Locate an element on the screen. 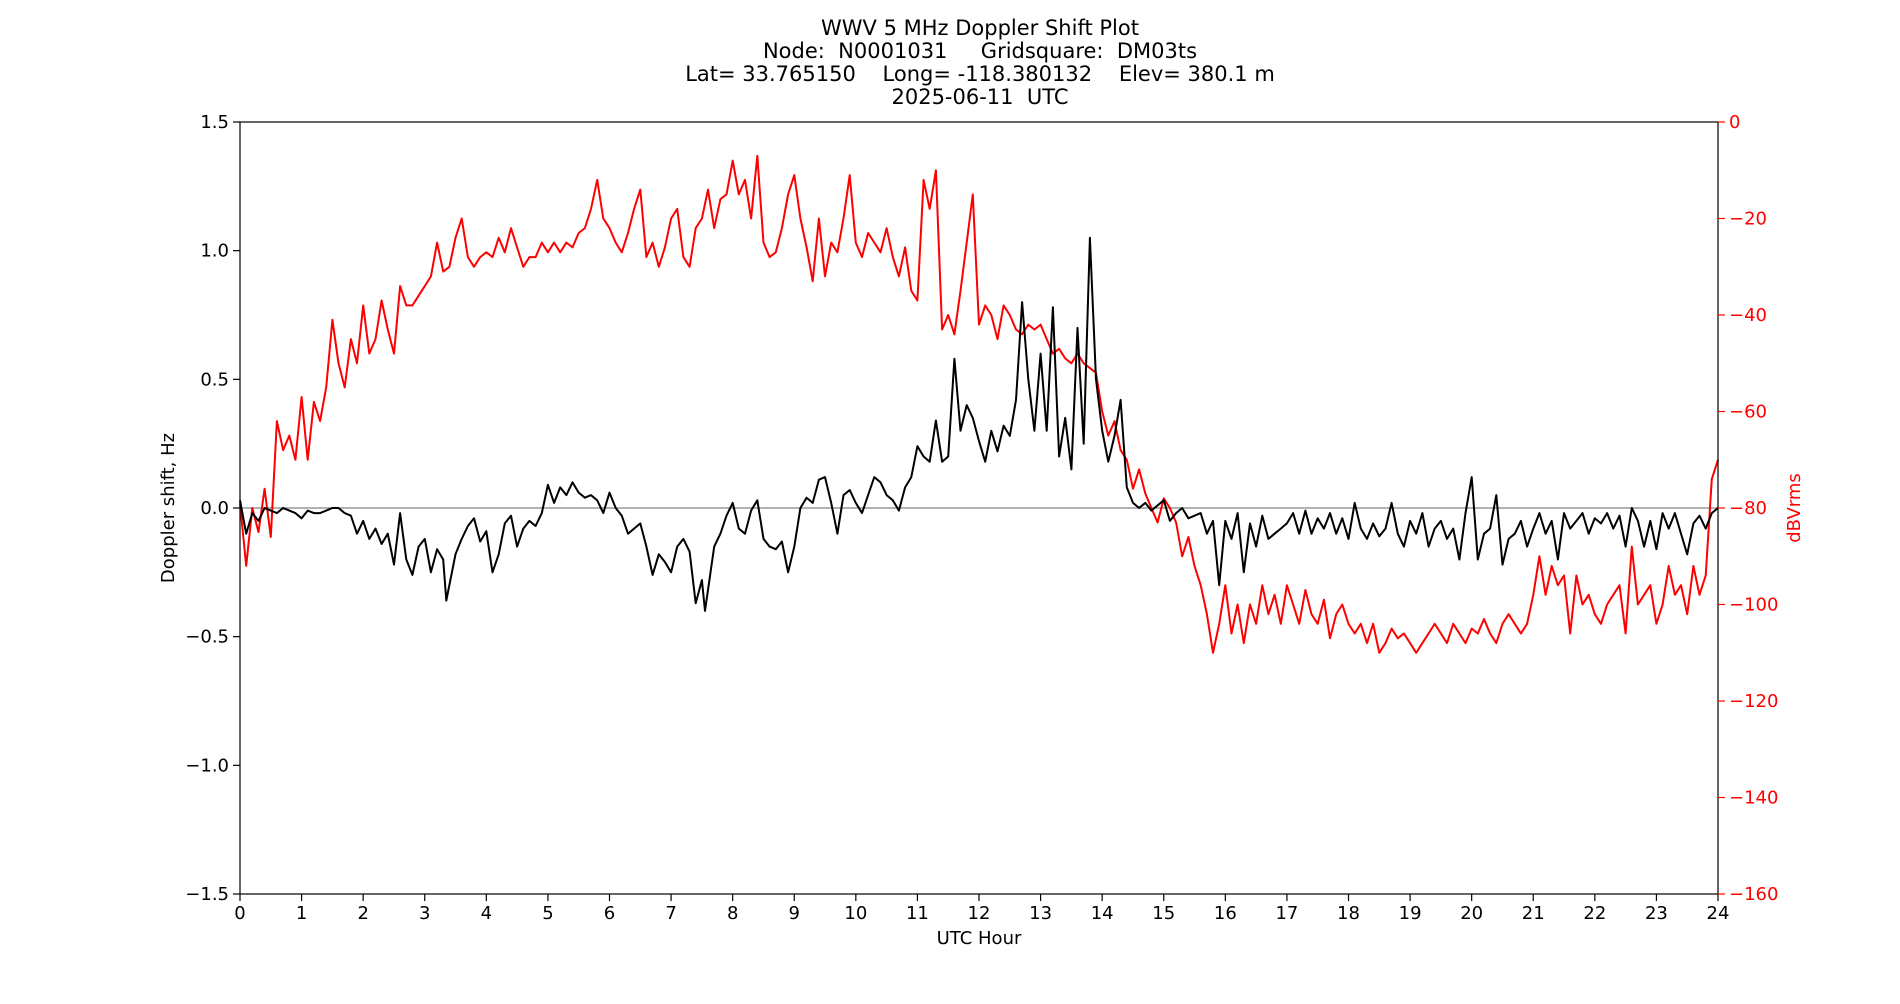  y-axis-left-label: Doppler shift, Hz is located at coordinates (168, 508).